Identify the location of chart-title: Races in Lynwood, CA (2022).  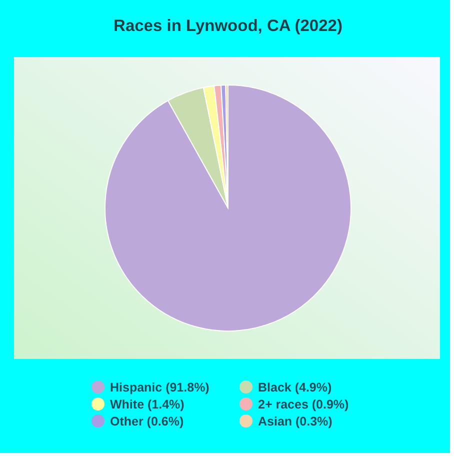
(228, 25).